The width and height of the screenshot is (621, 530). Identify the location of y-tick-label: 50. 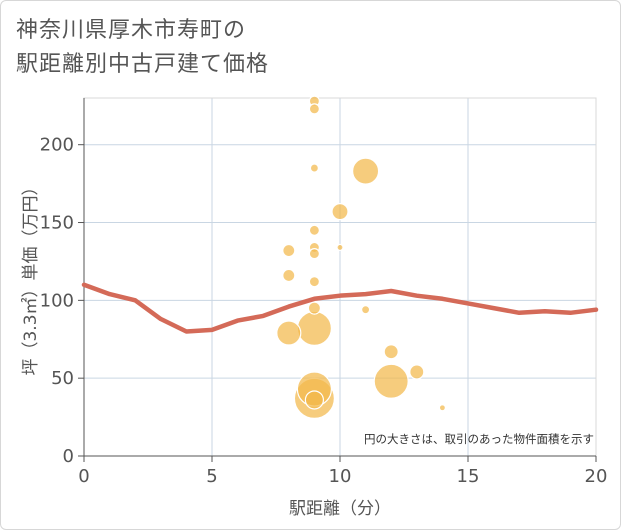
(62, 378).